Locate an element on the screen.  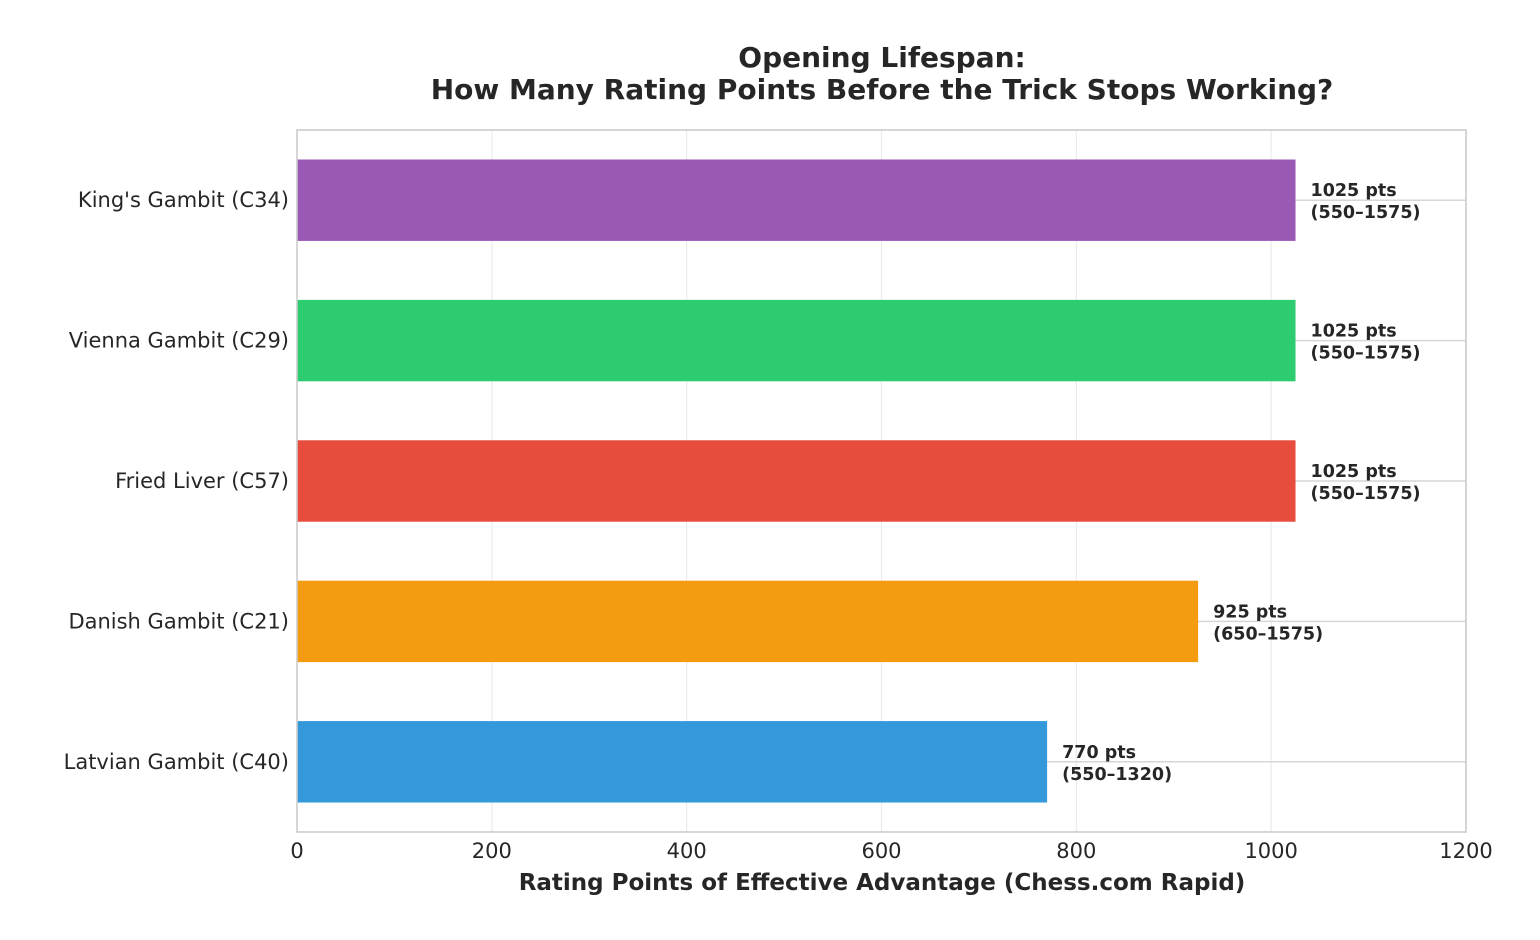
x-tick-label: 400 is located at coordinates (687, 851).